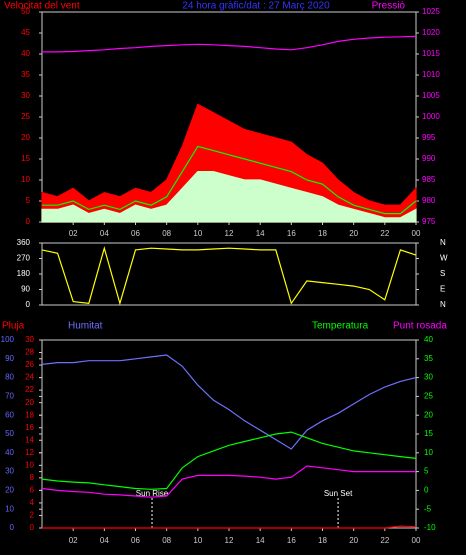  What do you see at coordinates (260, 540) in the screenshot?
I see `x-tick-label: 14` at bounding box center [260, 540].